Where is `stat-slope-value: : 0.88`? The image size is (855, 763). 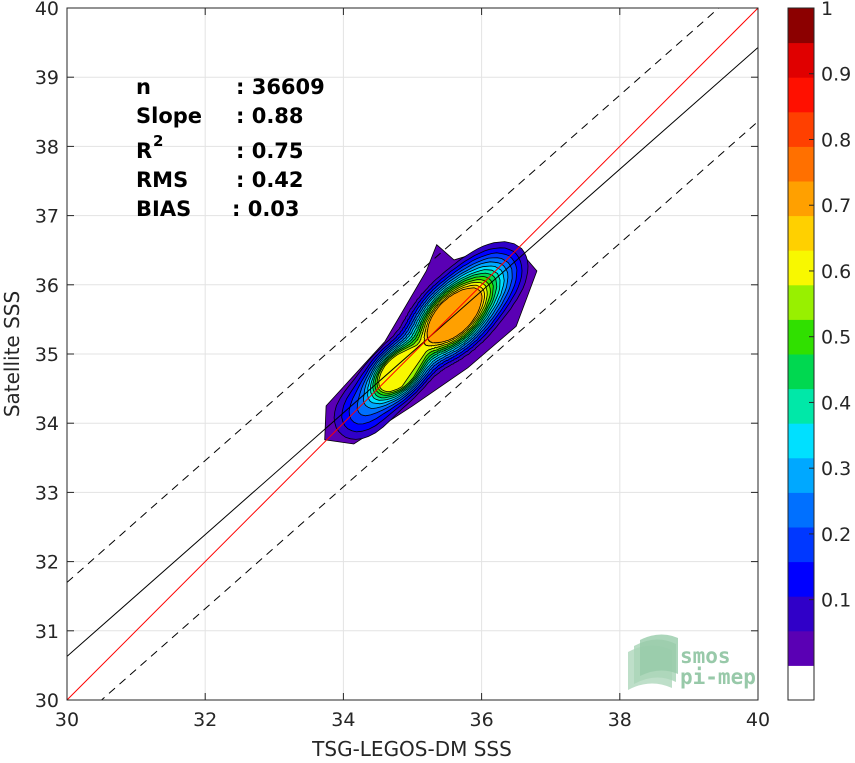 stat-slope-value: : 0.88 is located at coordinates (270, 116).